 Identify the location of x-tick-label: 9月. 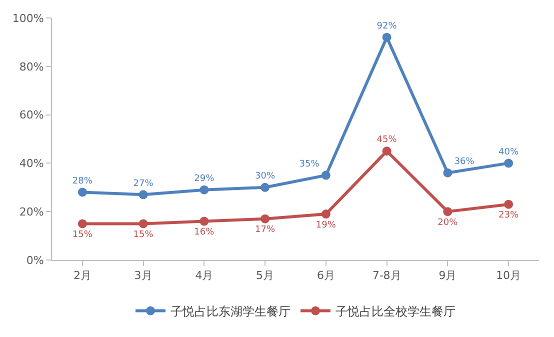
(447, 275).